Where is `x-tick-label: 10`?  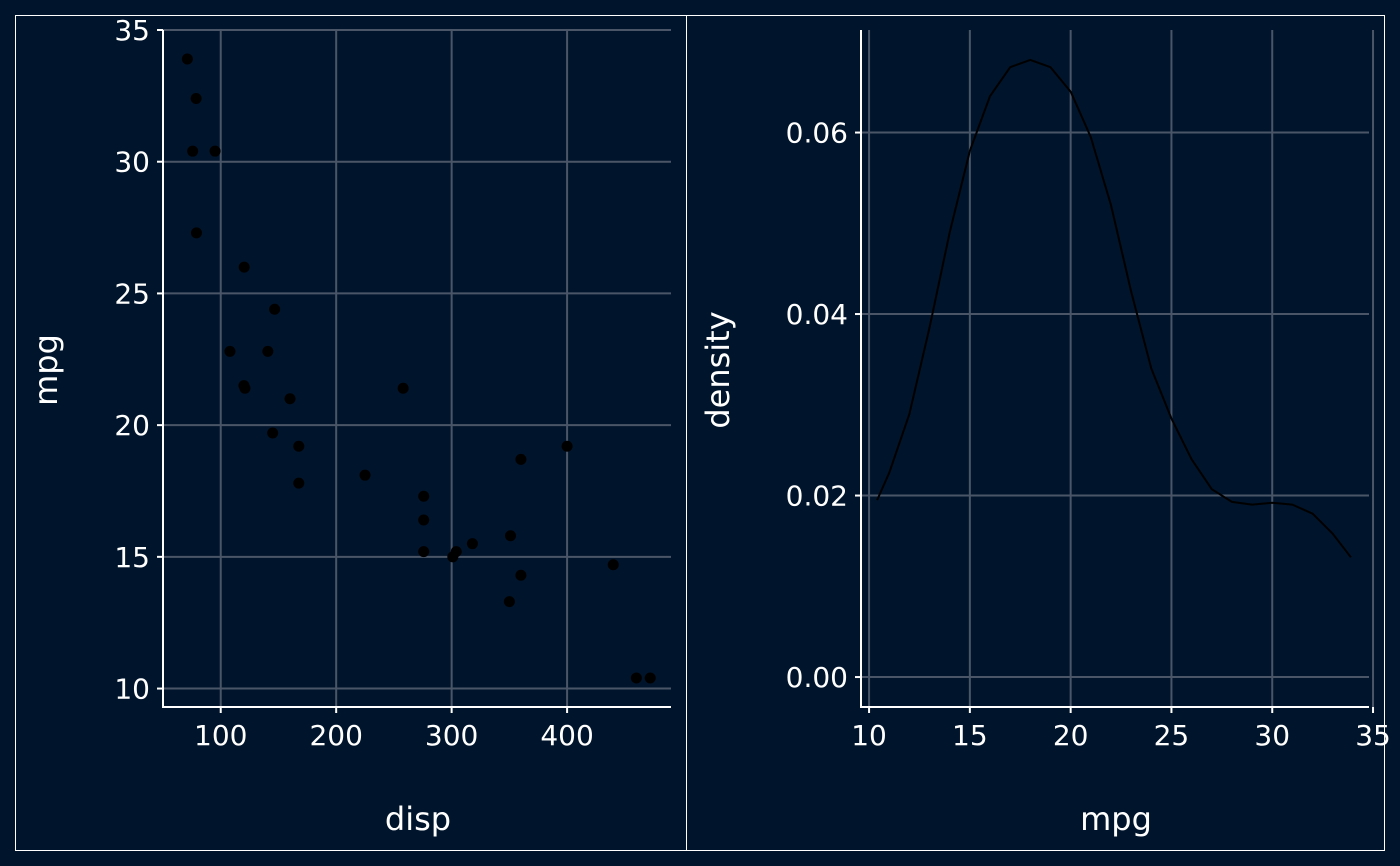
x-tick-label: 10 is located at coordinates (869, 735).